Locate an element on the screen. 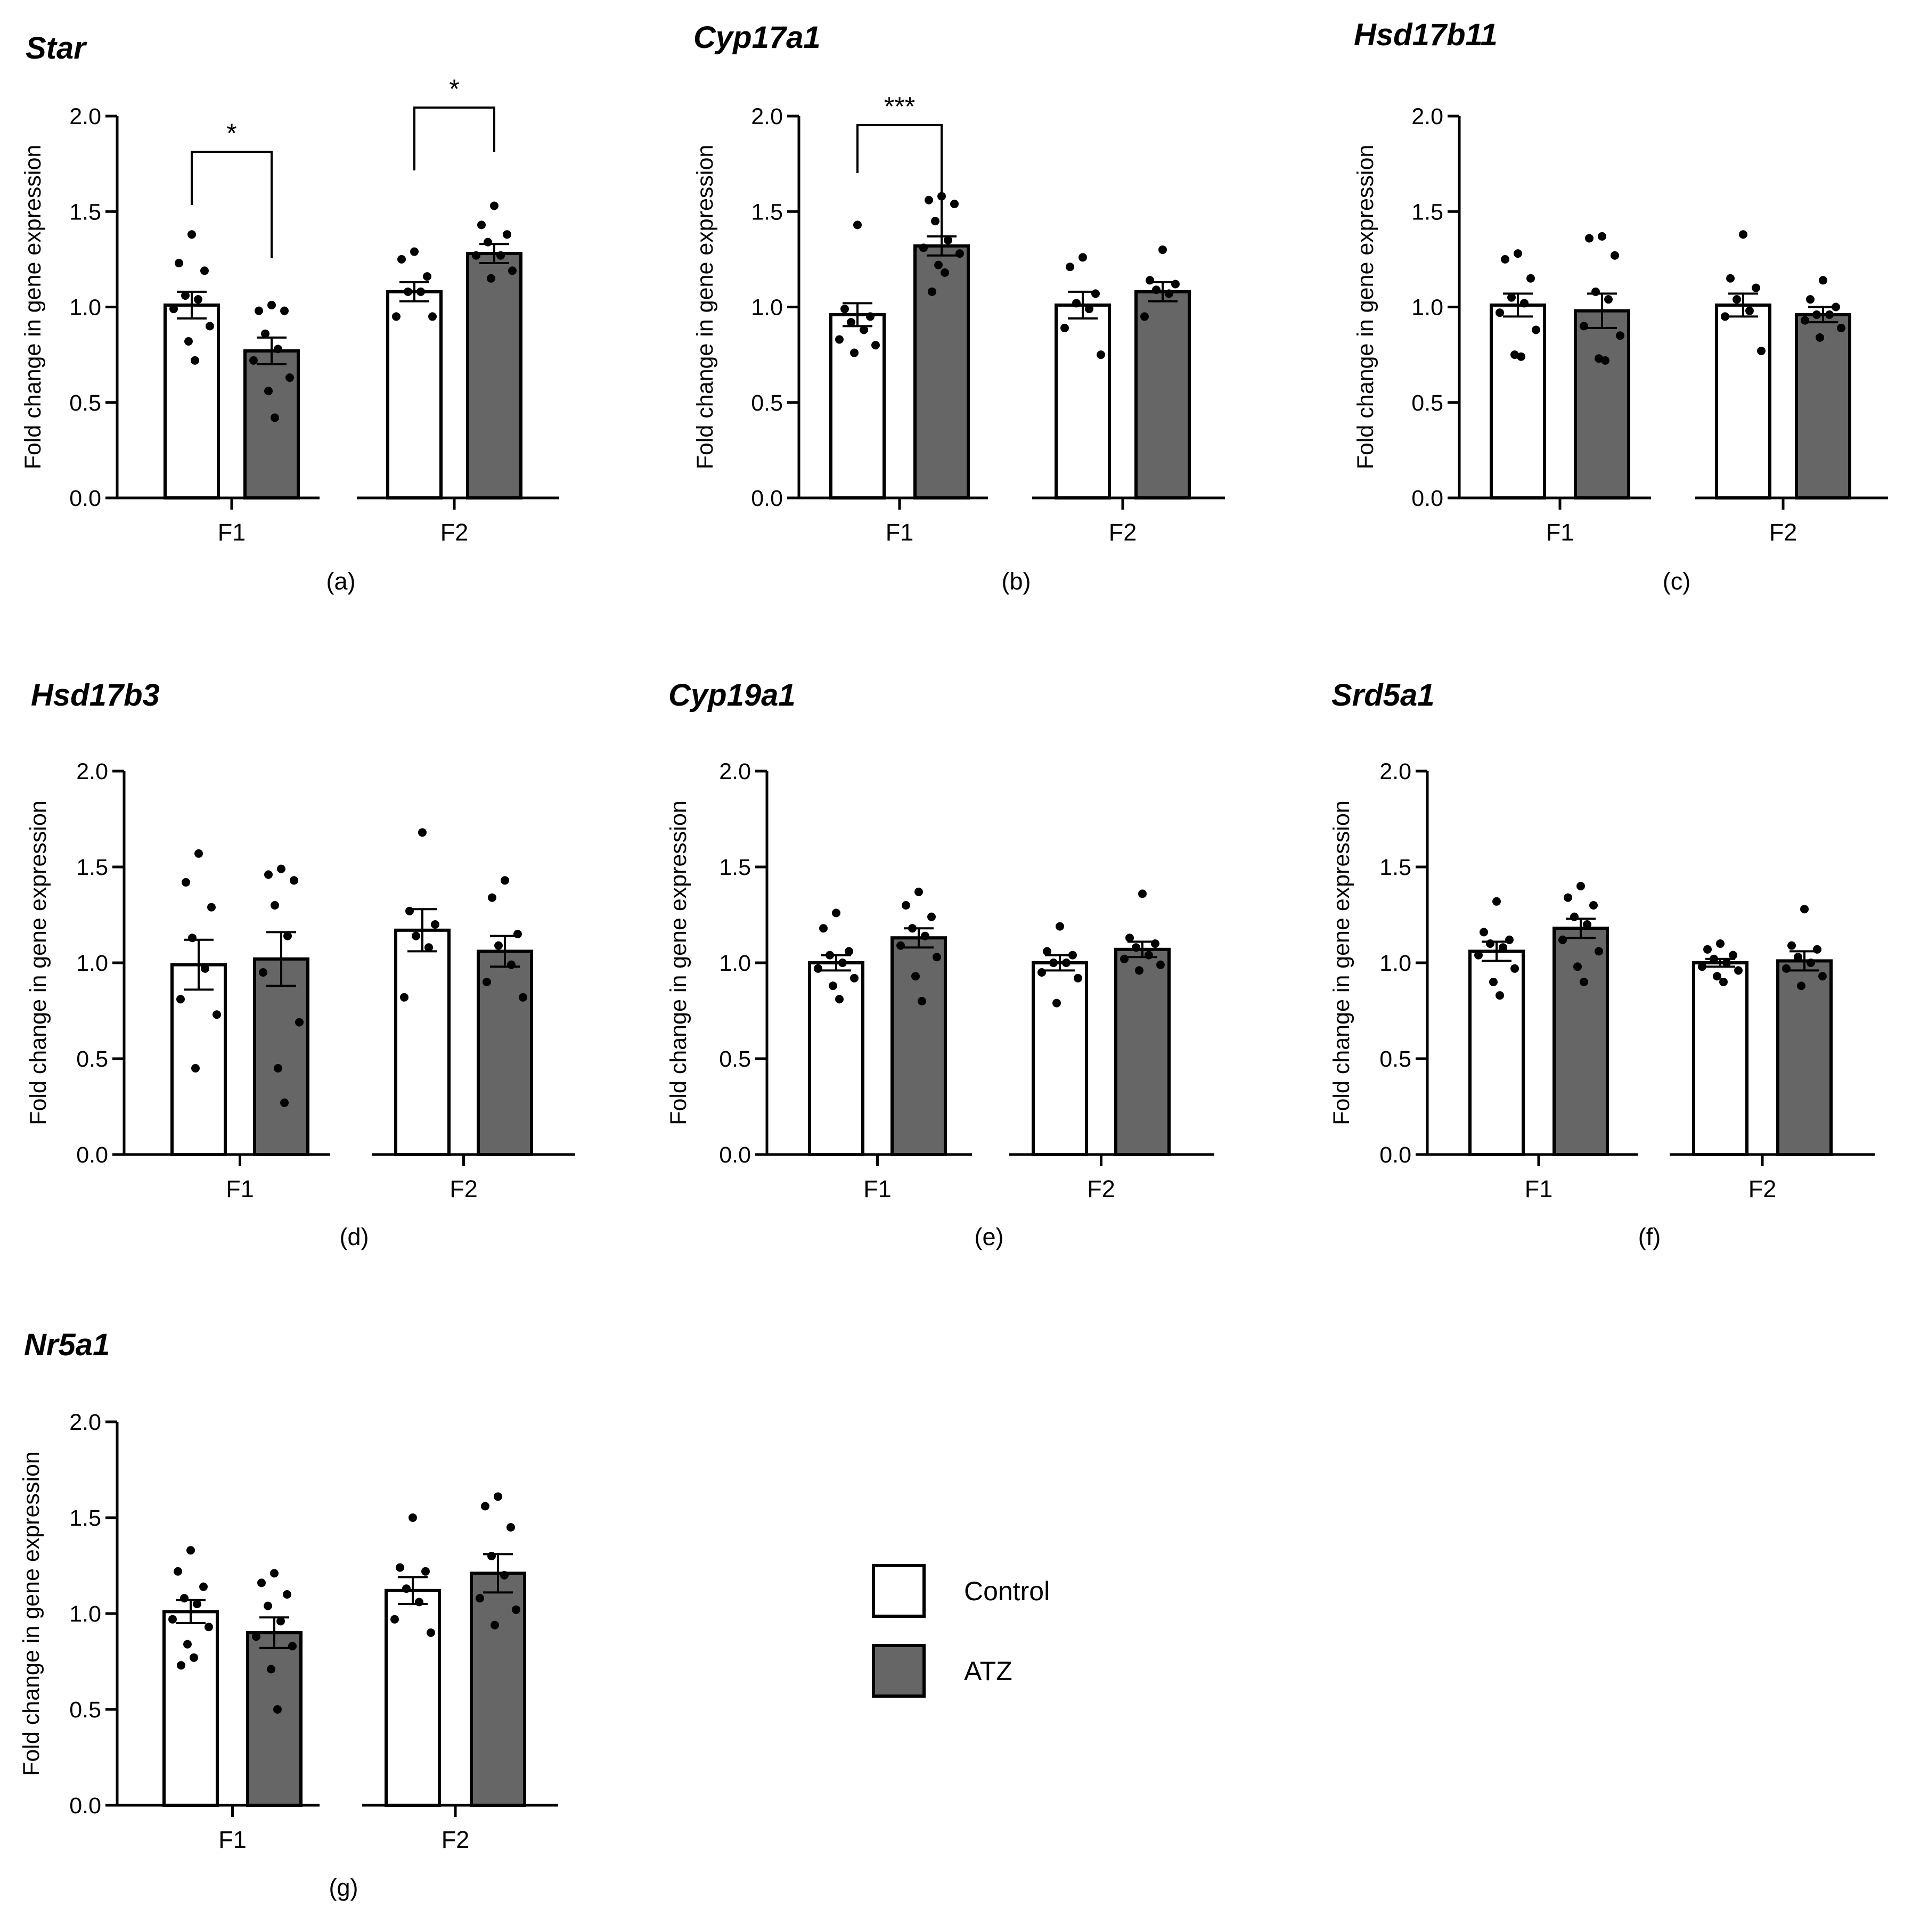 The width and height of the screenshot is (1912, 1932). subfigure-label: (d) is located at coordinates (354, 1236).